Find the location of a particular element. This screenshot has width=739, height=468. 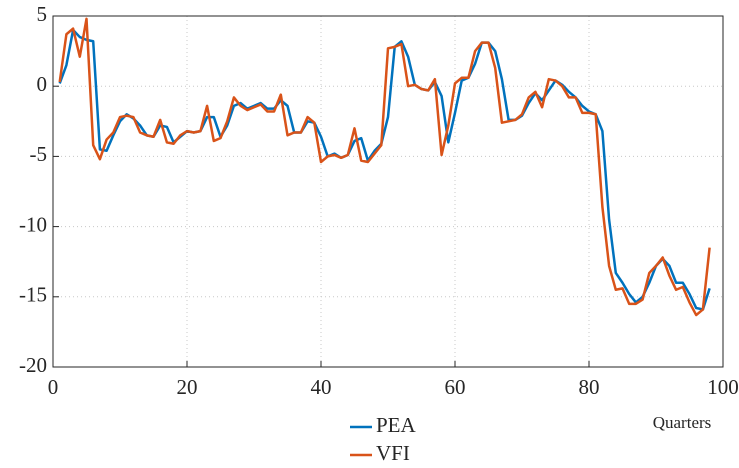

x-axis-label: Quarters is located at coordinates (682, 422).